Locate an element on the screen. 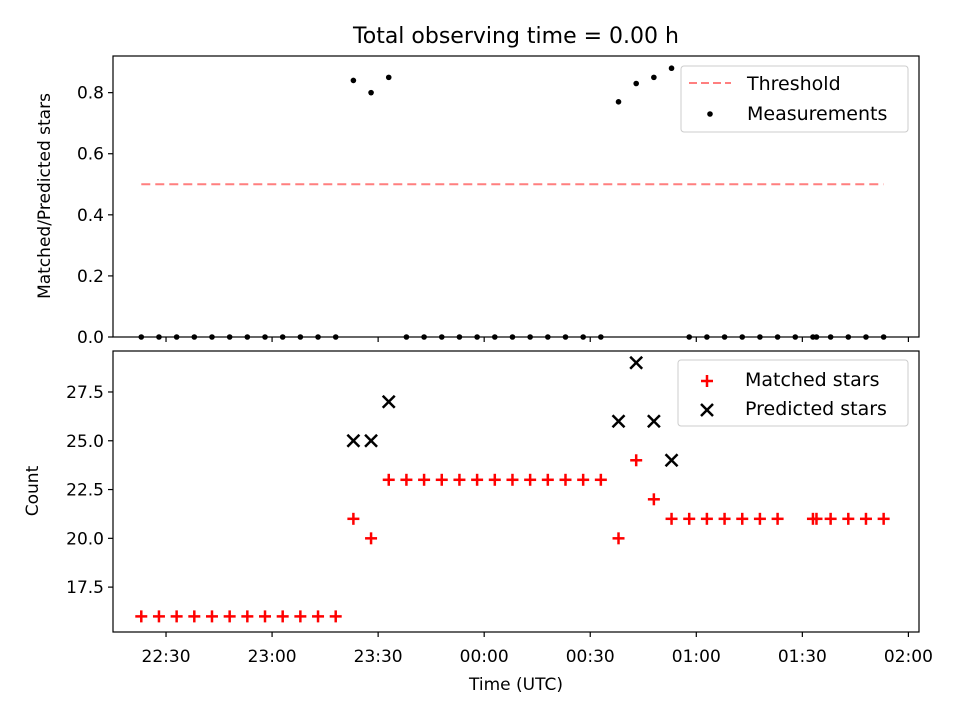  x-axis-label: Time (UTC) is located at coordinates (515, 685).